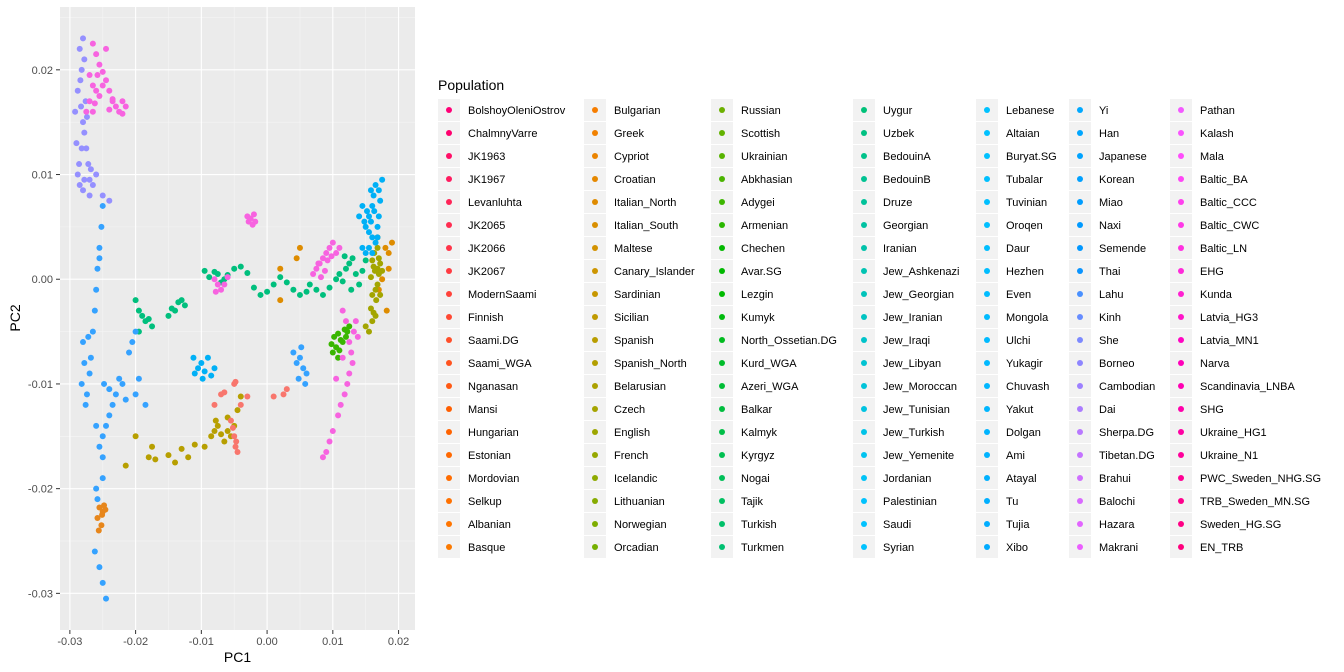 This screenshot has width=1344, height=672. I want to click on legend-label: Mongola, so click(1027, 318).